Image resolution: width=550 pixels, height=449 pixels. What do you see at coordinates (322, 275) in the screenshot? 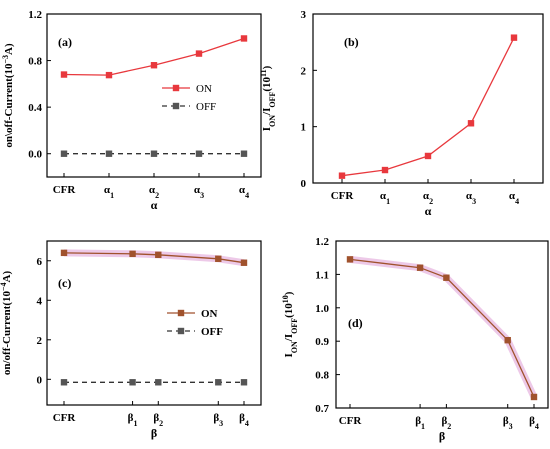
I see `y-tick-label: 1.1` at bounding box center [322, 275].